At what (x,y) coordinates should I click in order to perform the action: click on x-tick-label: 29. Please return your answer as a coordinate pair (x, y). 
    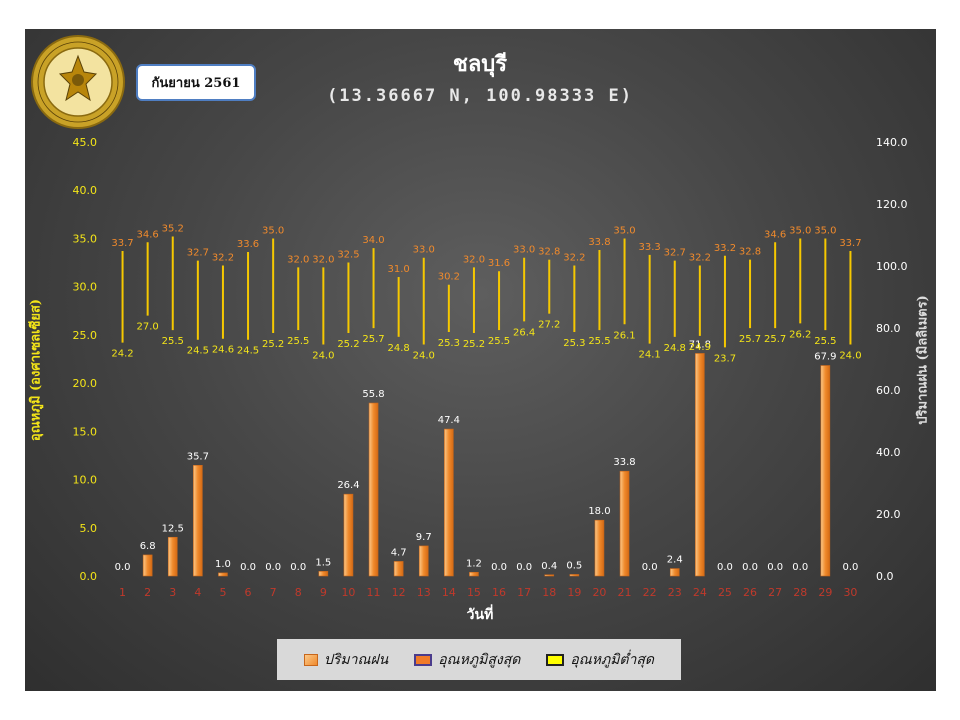
    Looking at the image, I should click on (825, 592).